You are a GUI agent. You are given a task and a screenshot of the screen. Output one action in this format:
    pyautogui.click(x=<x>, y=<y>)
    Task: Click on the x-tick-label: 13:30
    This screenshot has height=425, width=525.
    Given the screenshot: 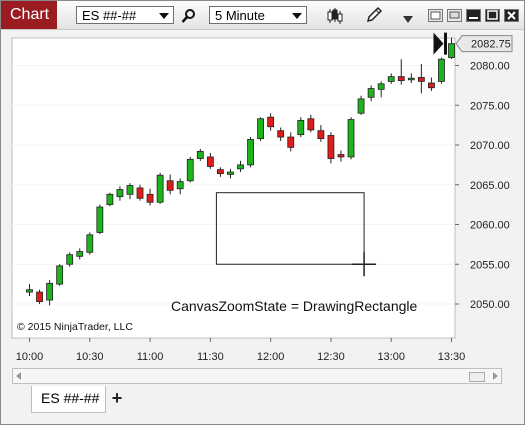 What is the action you would take?
    pyautogui.click(x=452, y=357)
    